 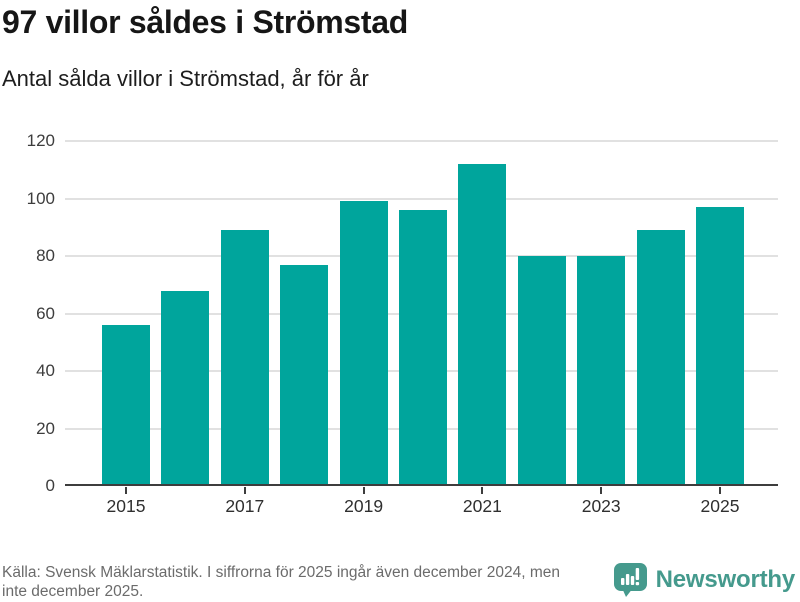 What do you see at coordinates (421, 484) in the screenshot?
I see `x-axis-line` at bounding box center [421, 484].